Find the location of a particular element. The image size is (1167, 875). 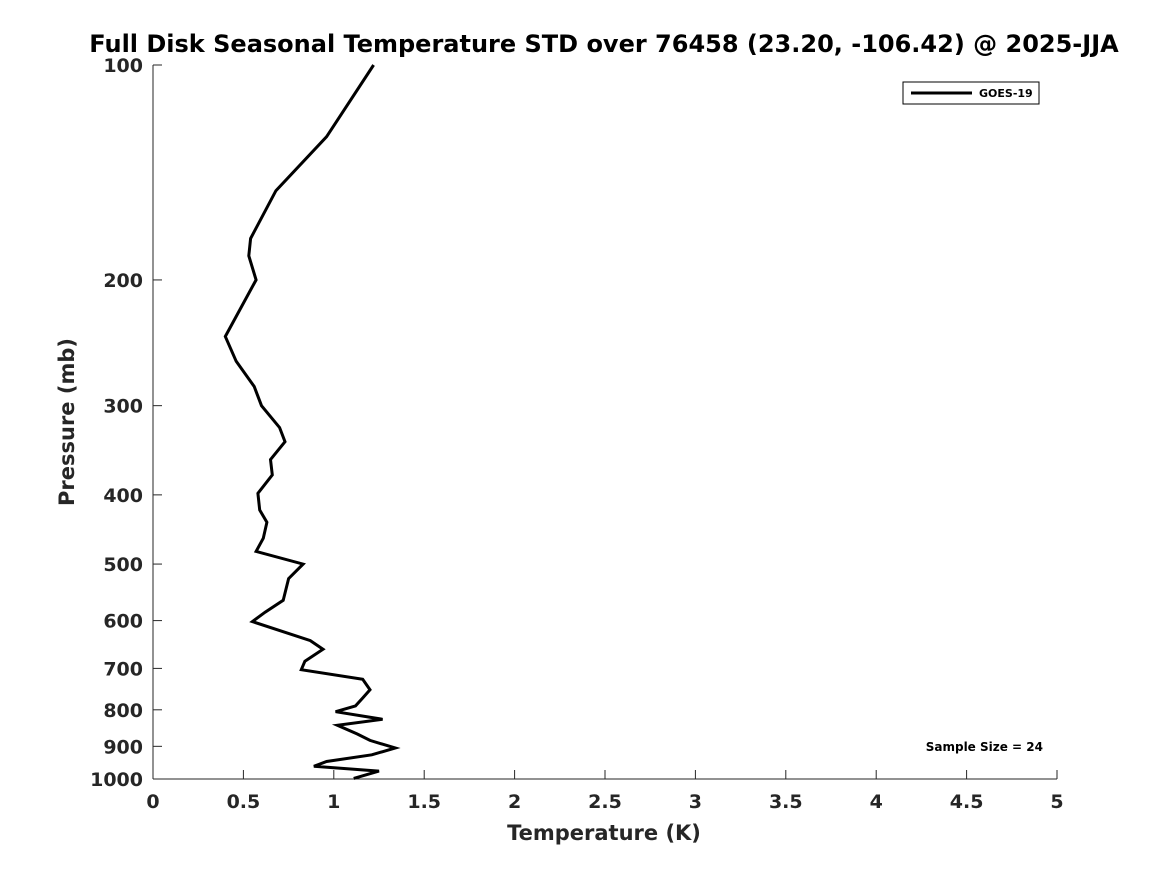

x-tick-label: 4 is located at coordinates (876, 802).